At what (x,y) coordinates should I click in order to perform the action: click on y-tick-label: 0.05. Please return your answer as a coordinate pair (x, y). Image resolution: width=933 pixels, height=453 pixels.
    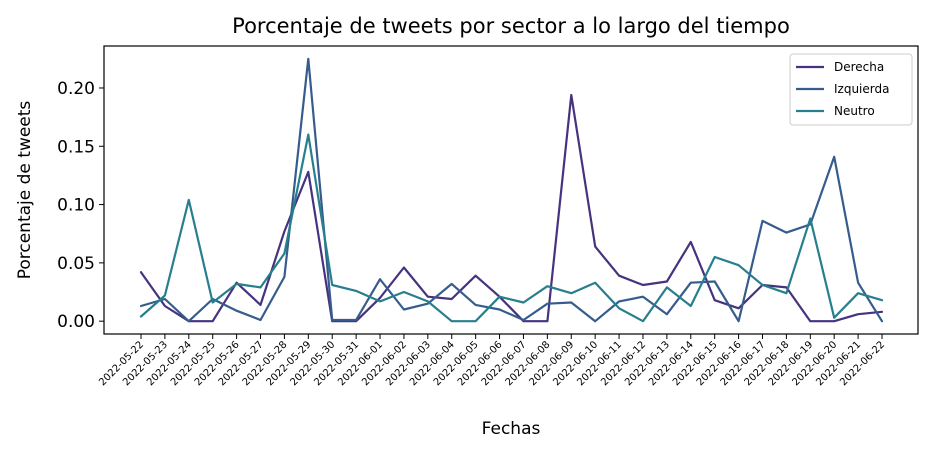
    Looking at the image, I should click on (76, 264).